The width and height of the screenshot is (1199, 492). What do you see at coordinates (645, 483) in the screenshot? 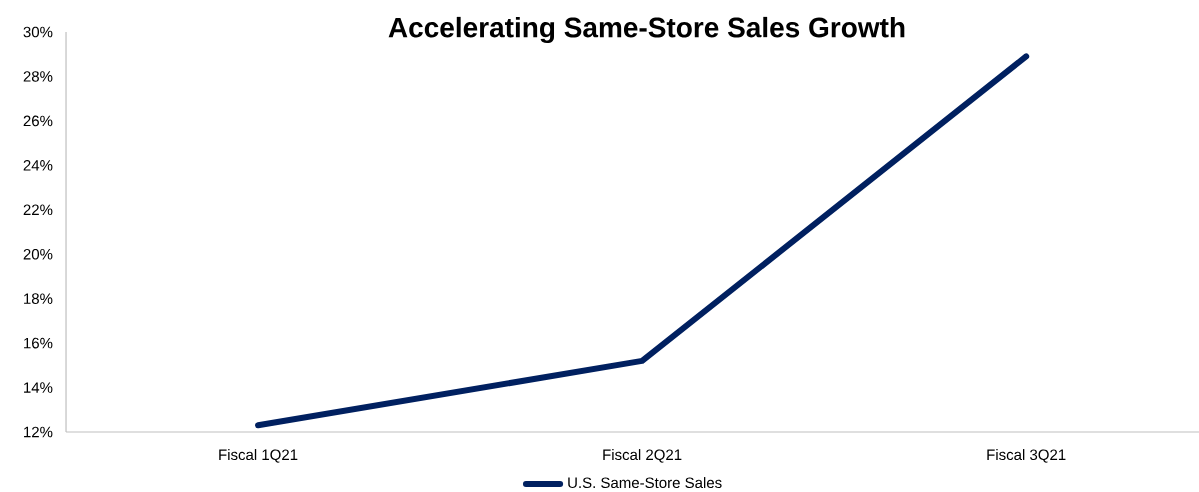
I see `legend-label: U.S. Same-Store Sales` at bounding box center [645, 483].